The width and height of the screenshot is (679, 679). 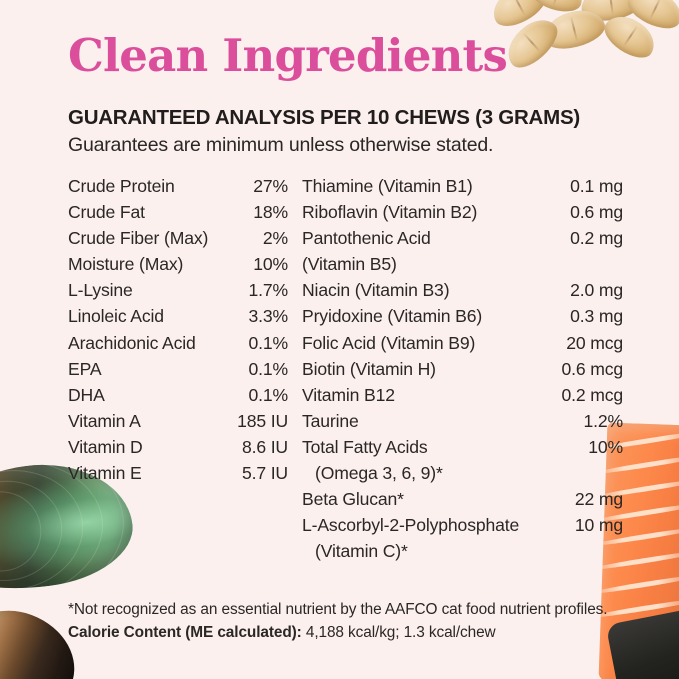 What do you see at coordinates (270, 186) in the screenshot?
I see `nutrient-value: 27%` at bounding box center [270, 186].